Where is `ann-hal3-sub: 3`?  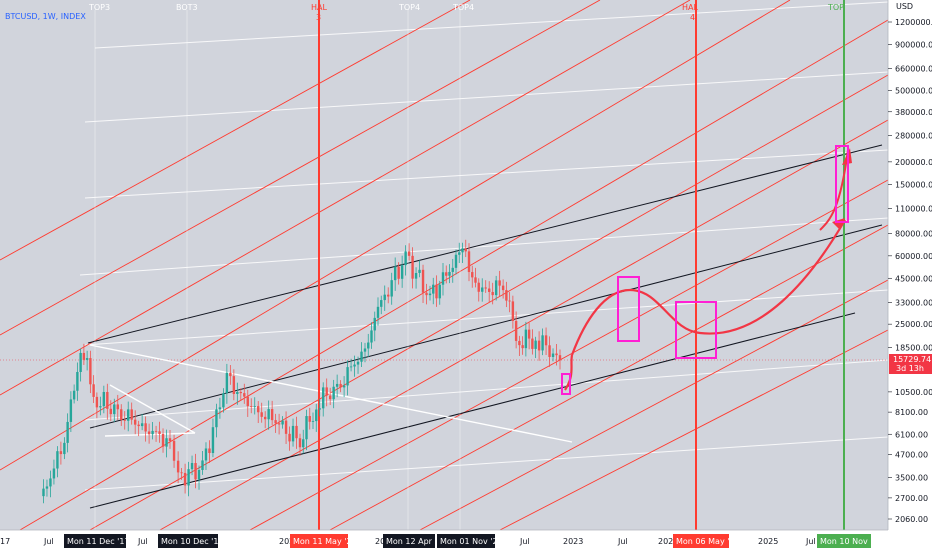
ann-hal3-sub: 3 is located at coordinates (318, 17).